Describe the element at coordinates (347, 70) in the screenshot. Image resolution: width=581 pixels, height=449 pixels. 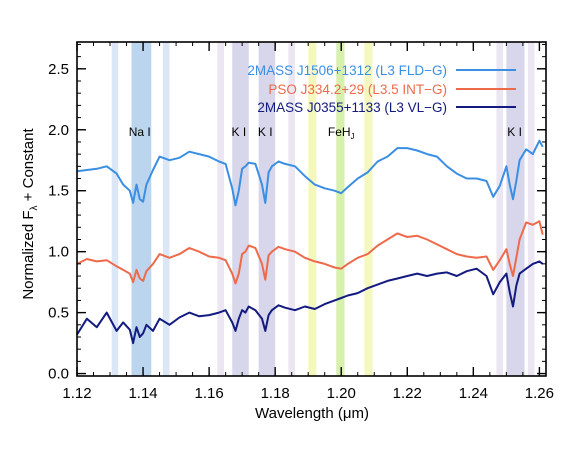
I see `legend-label: 2MASS J1506+1312 (L3 FLD−G)` at that location.